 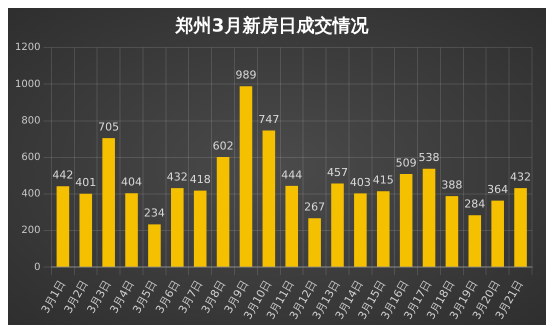 I want to click on y-tick-label: 1000, so click(x=27, y=84).